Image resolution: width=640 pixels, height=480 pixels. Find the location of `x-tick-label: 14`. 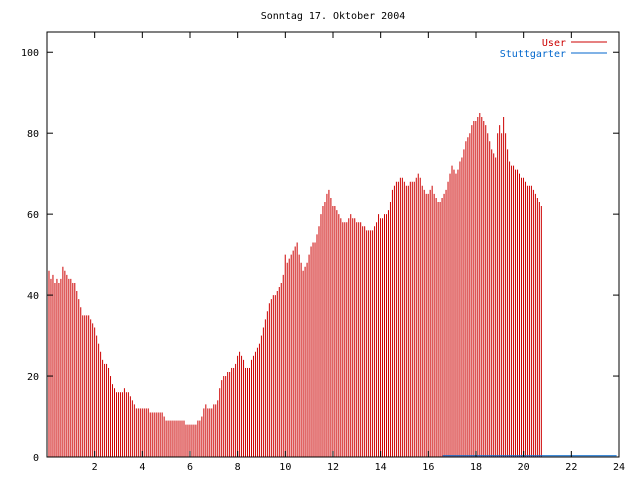

x-tick-label: 14 is located at coordinates (381, 467).